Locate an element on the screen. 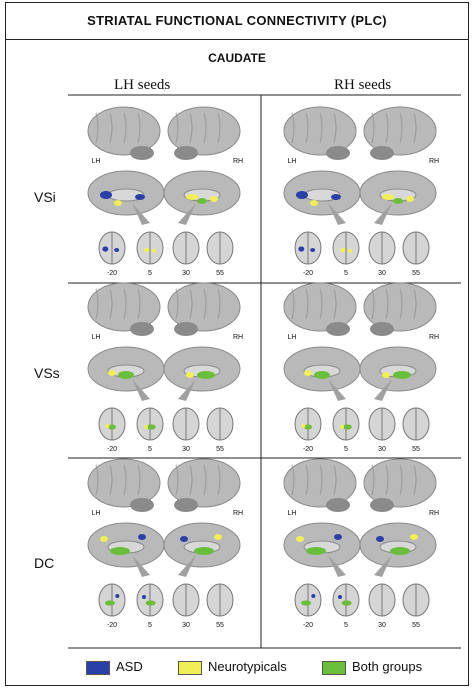 The width and height of the screenshot is (474, 688). figure-subtitle: CAUDATE is located at coordinates (237, 58).